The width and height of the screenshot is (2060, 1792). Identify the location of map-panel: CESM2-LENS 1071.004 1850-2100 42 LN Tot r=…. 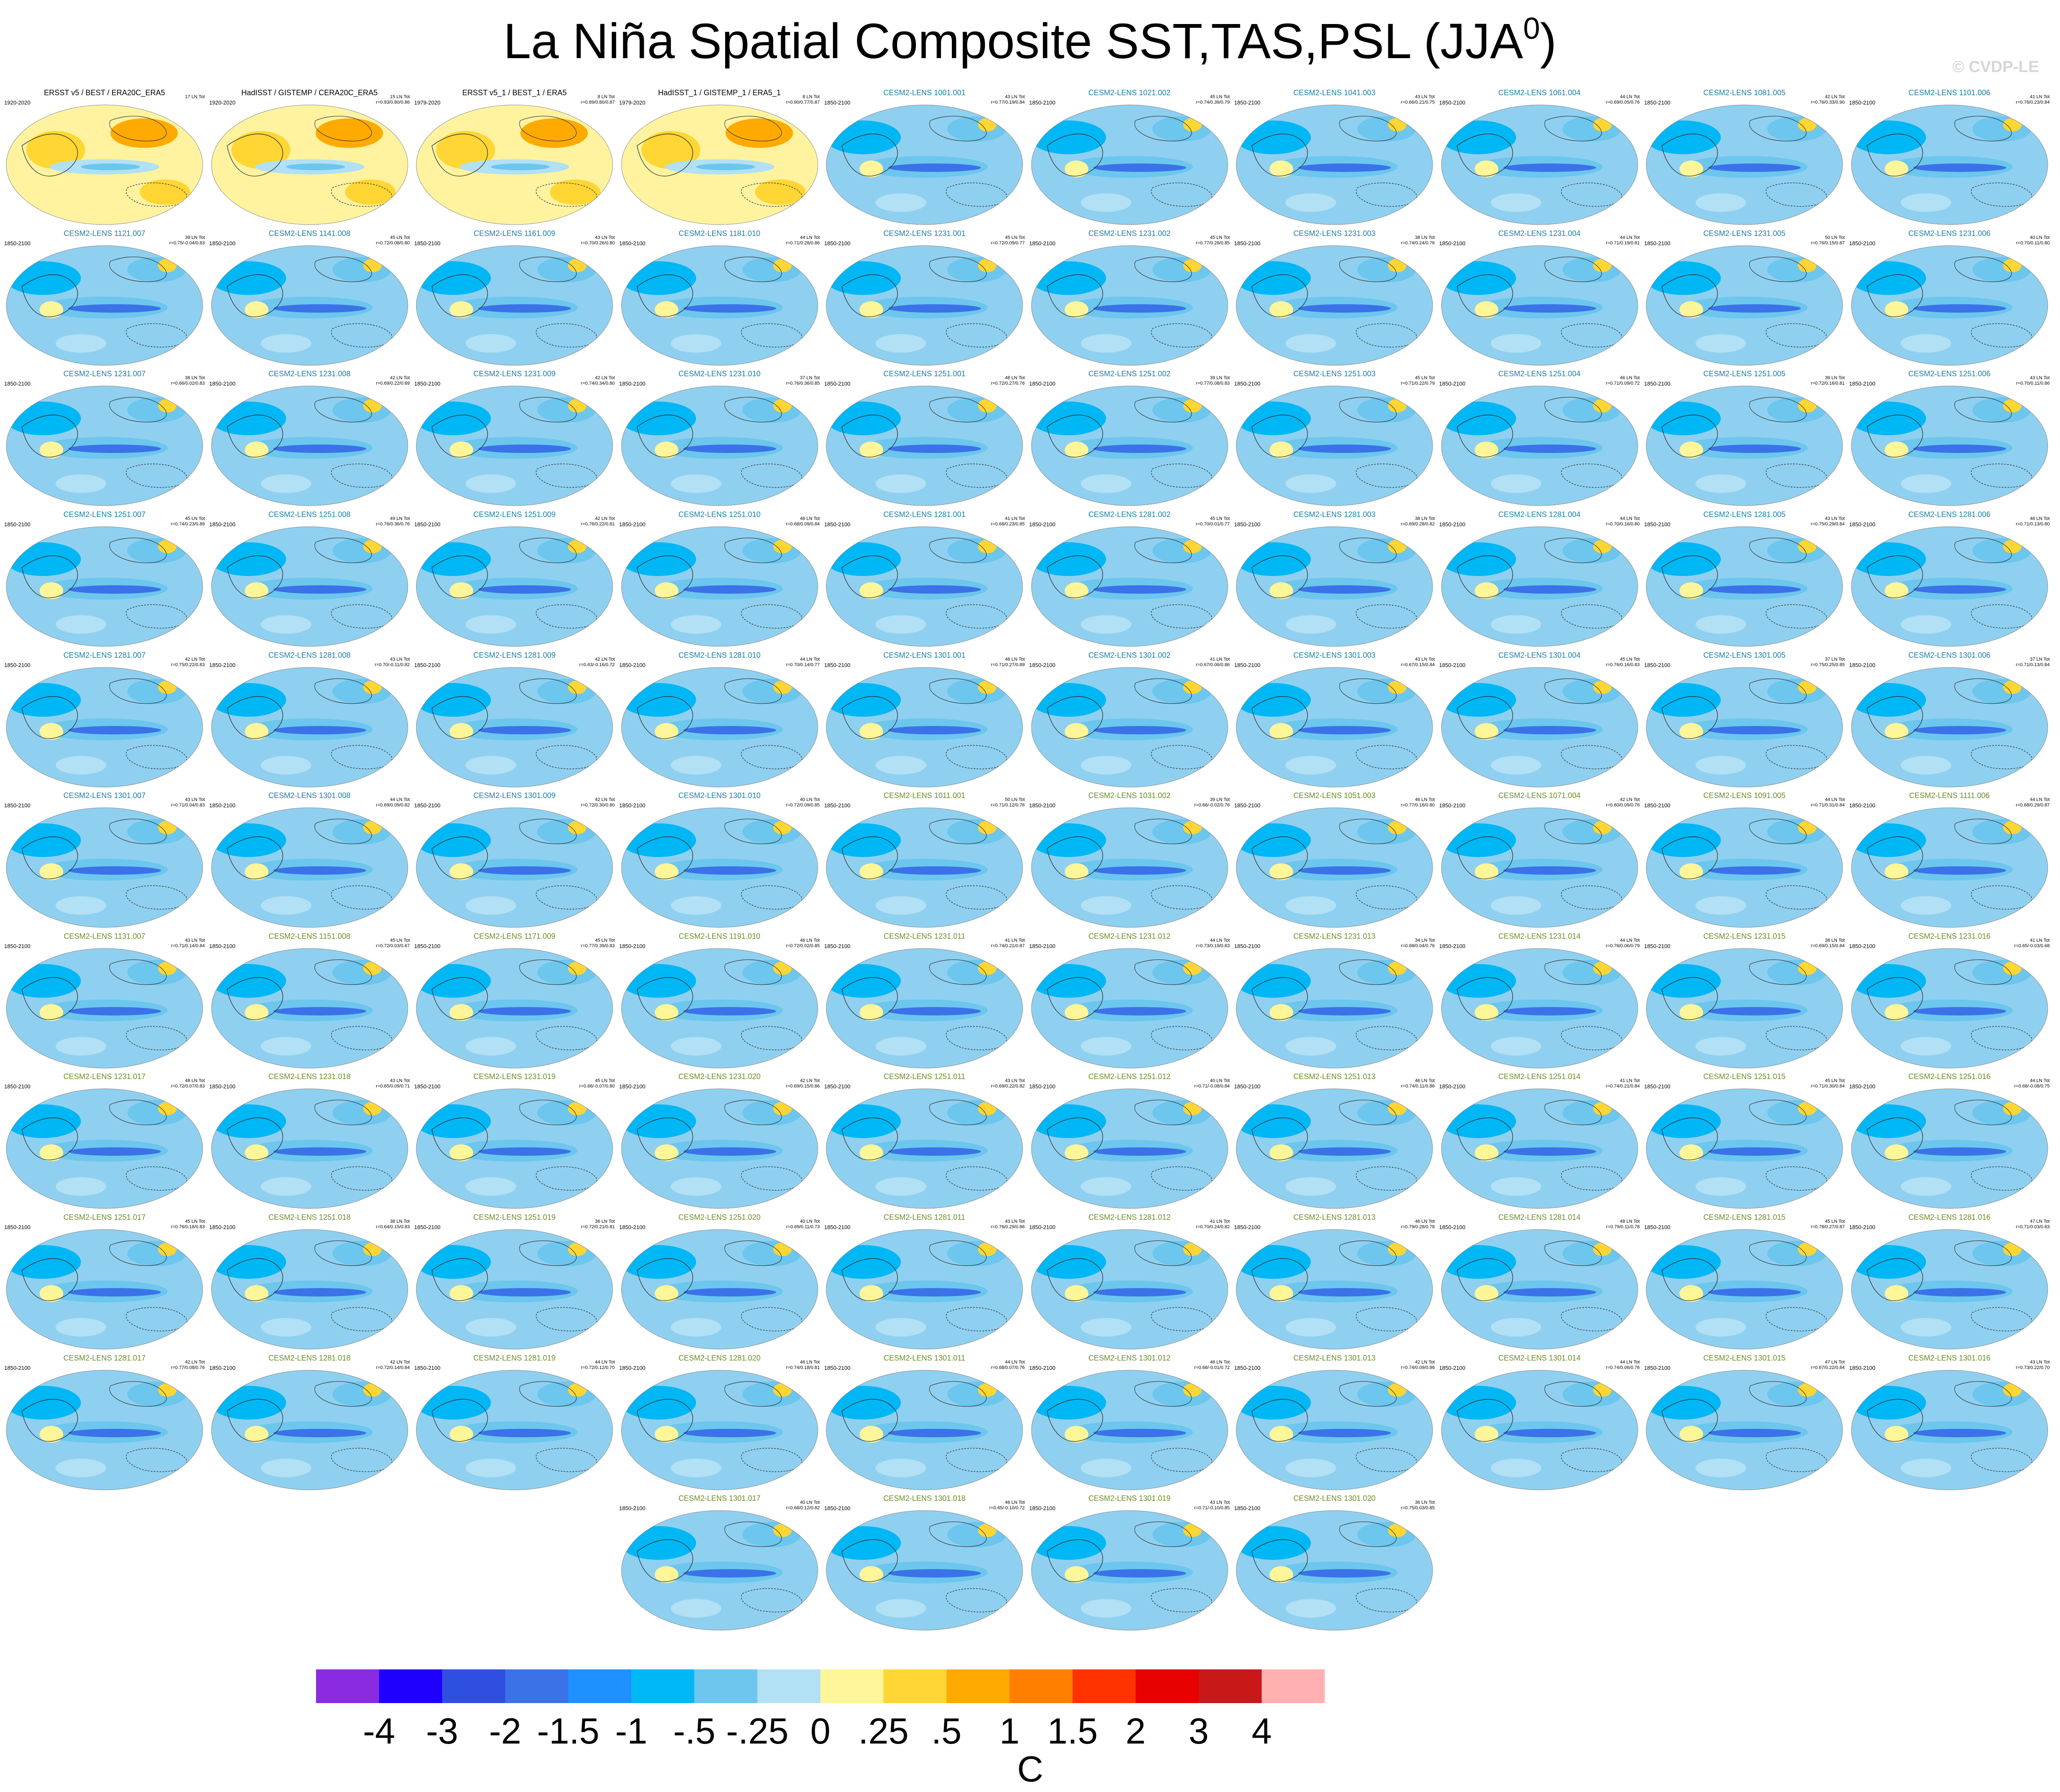
(1540, 860).